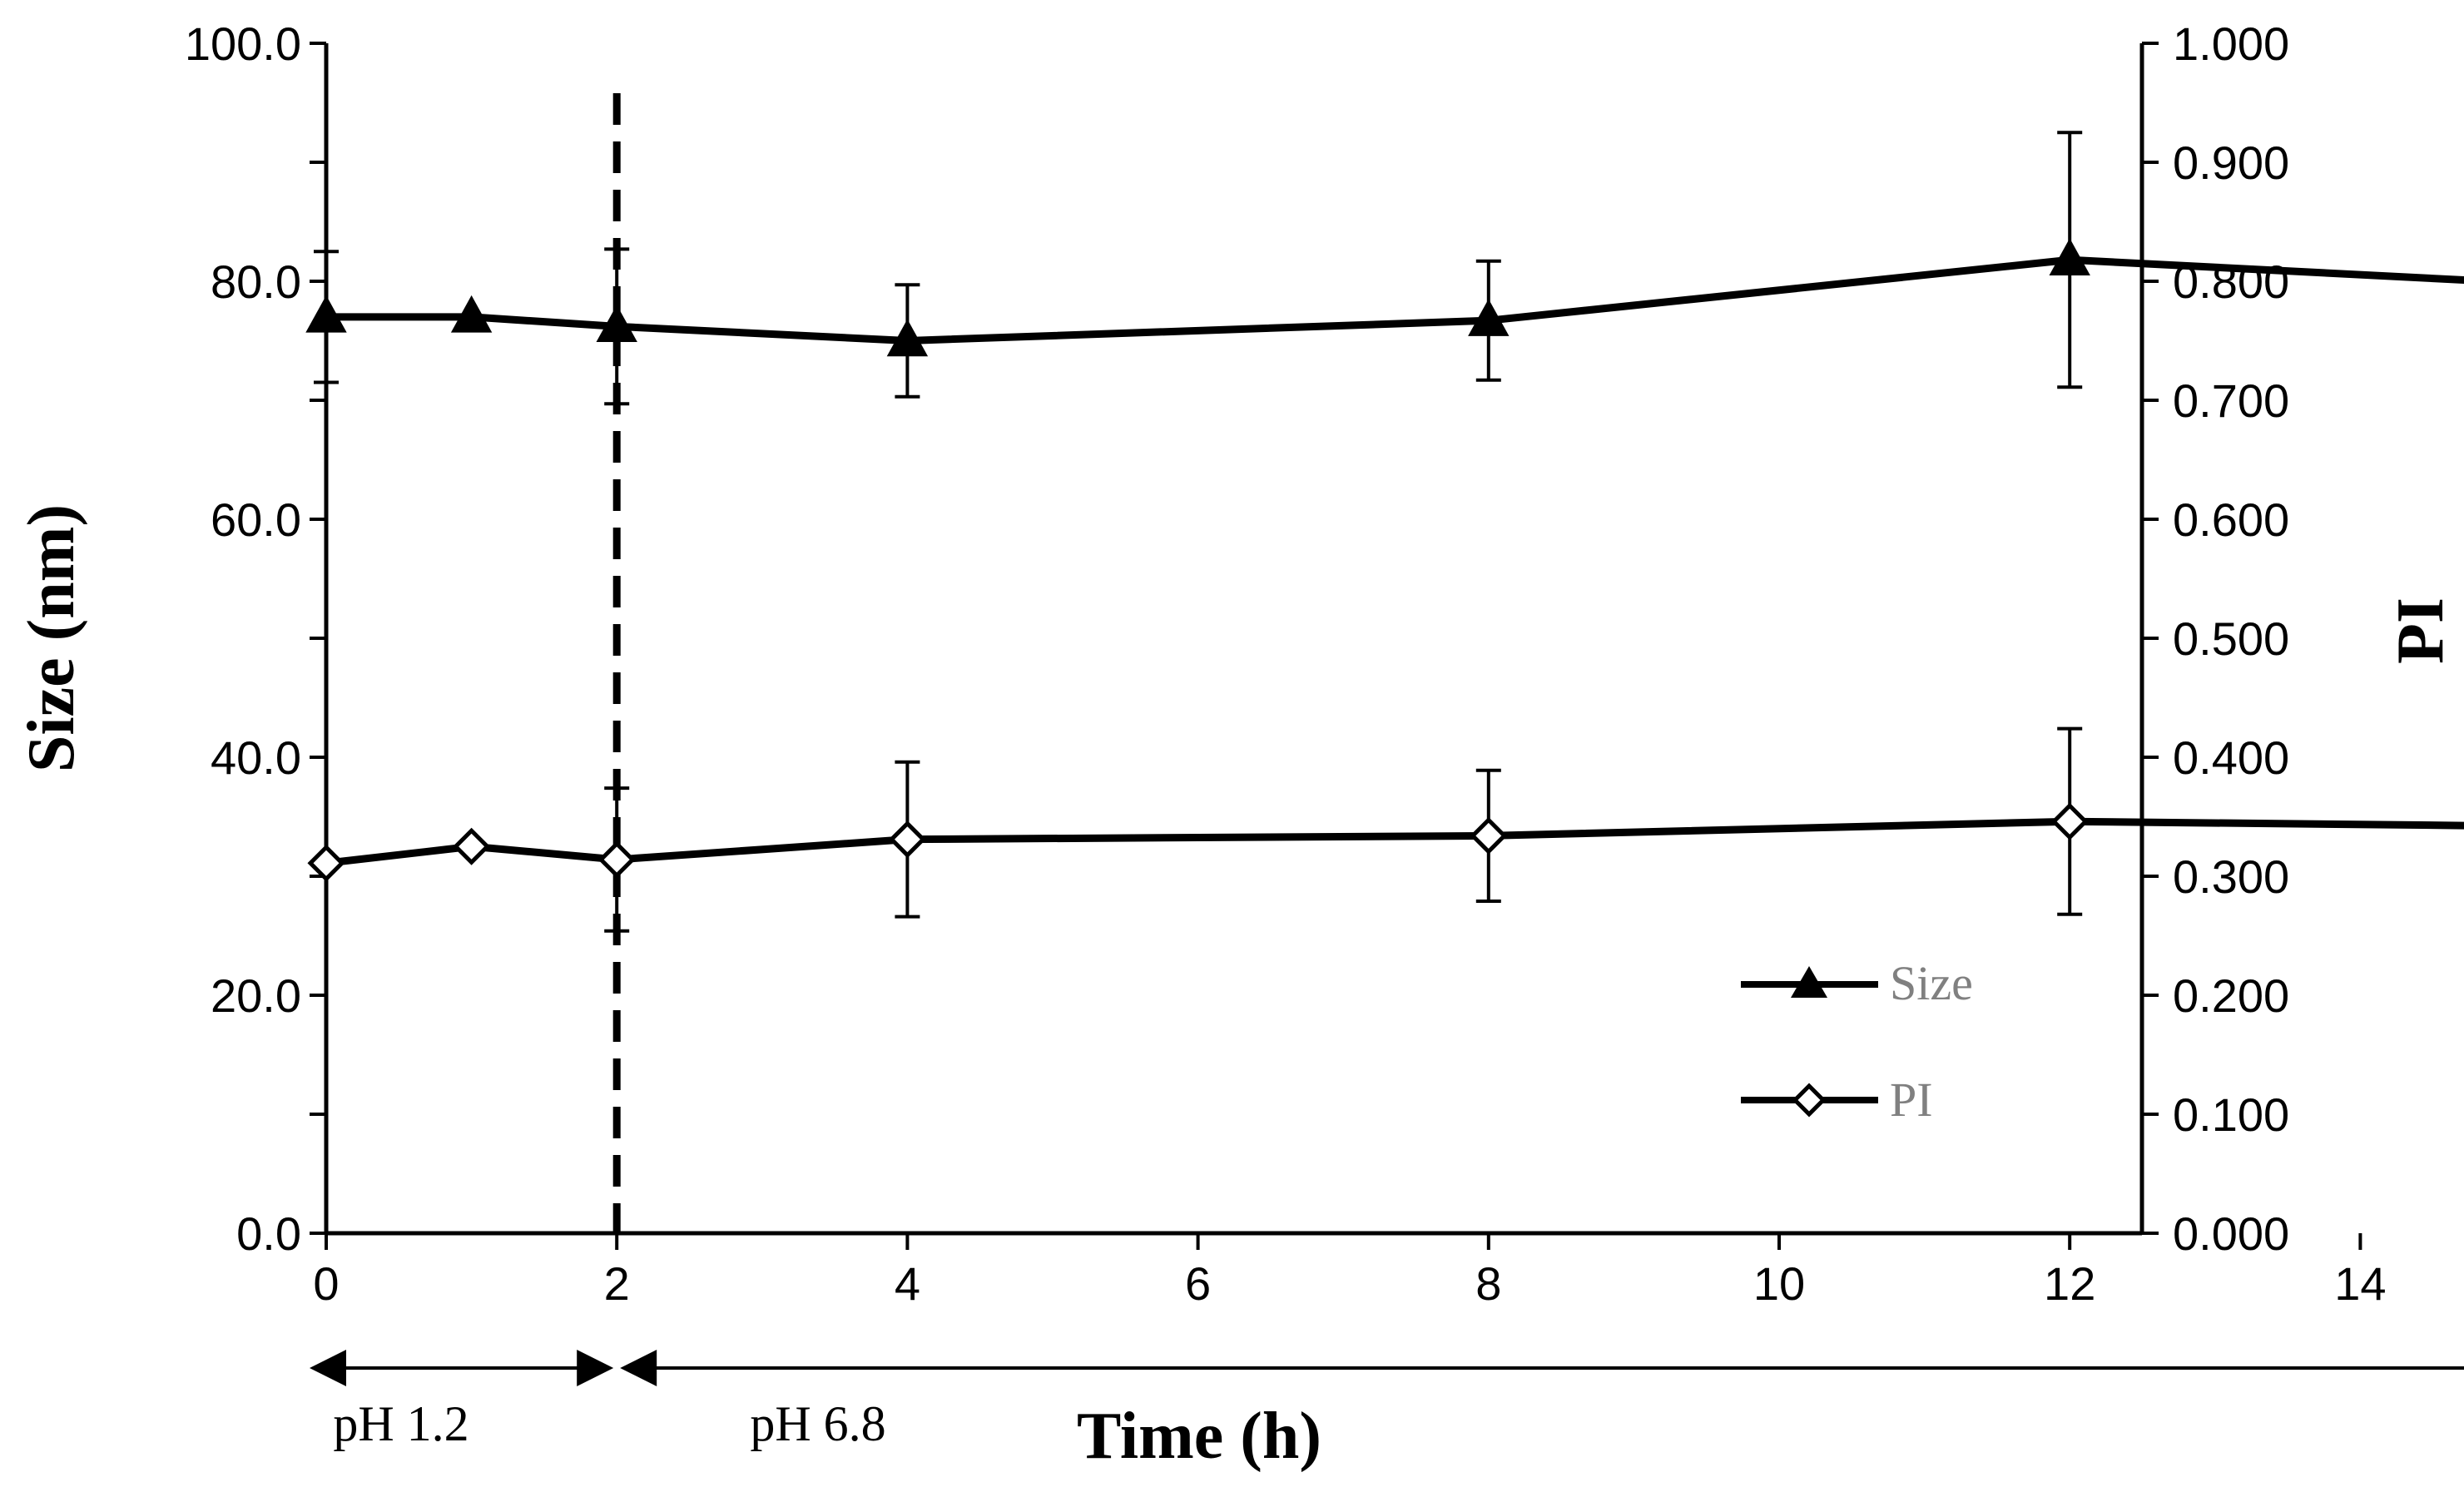 Image resolution: width=2464 pixels, height=1492 pixels. Describe the element at coordinates (2231, 519) in the screenshot. I see `y-right-tick-label: 0.600` at that location.